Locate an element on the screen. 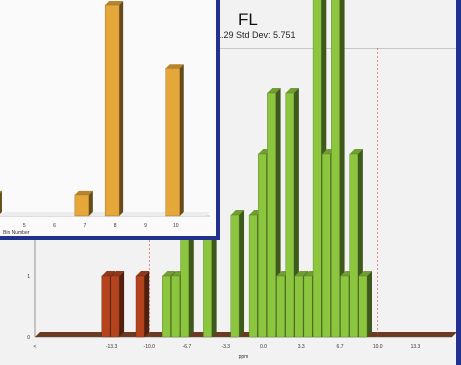 The width and height of the screenshot is (461, 365). x-axis-label: Bin Number is located at coordinates (16, 233).